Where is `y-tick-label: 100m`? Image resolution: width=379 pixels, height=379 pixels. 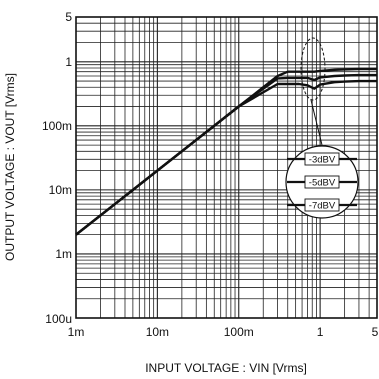
y-tick-label: 100m is located at coordinates (57, 126).